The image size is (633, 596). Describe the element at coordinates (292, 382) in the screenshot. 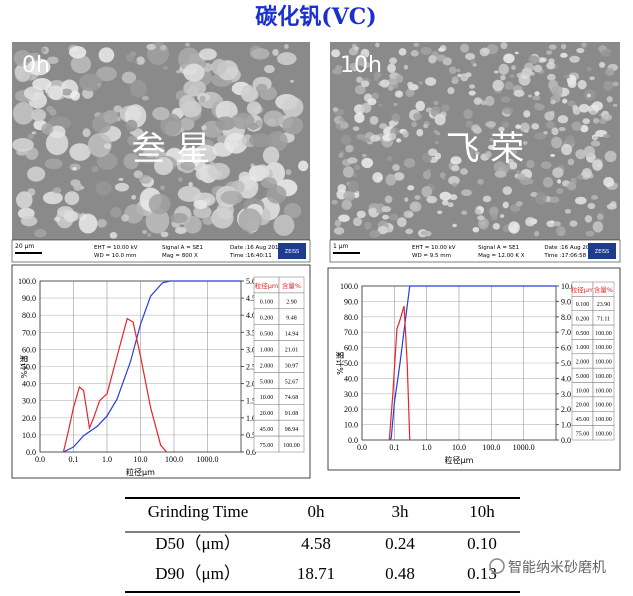

I see `table-value: 52.67` at that location.